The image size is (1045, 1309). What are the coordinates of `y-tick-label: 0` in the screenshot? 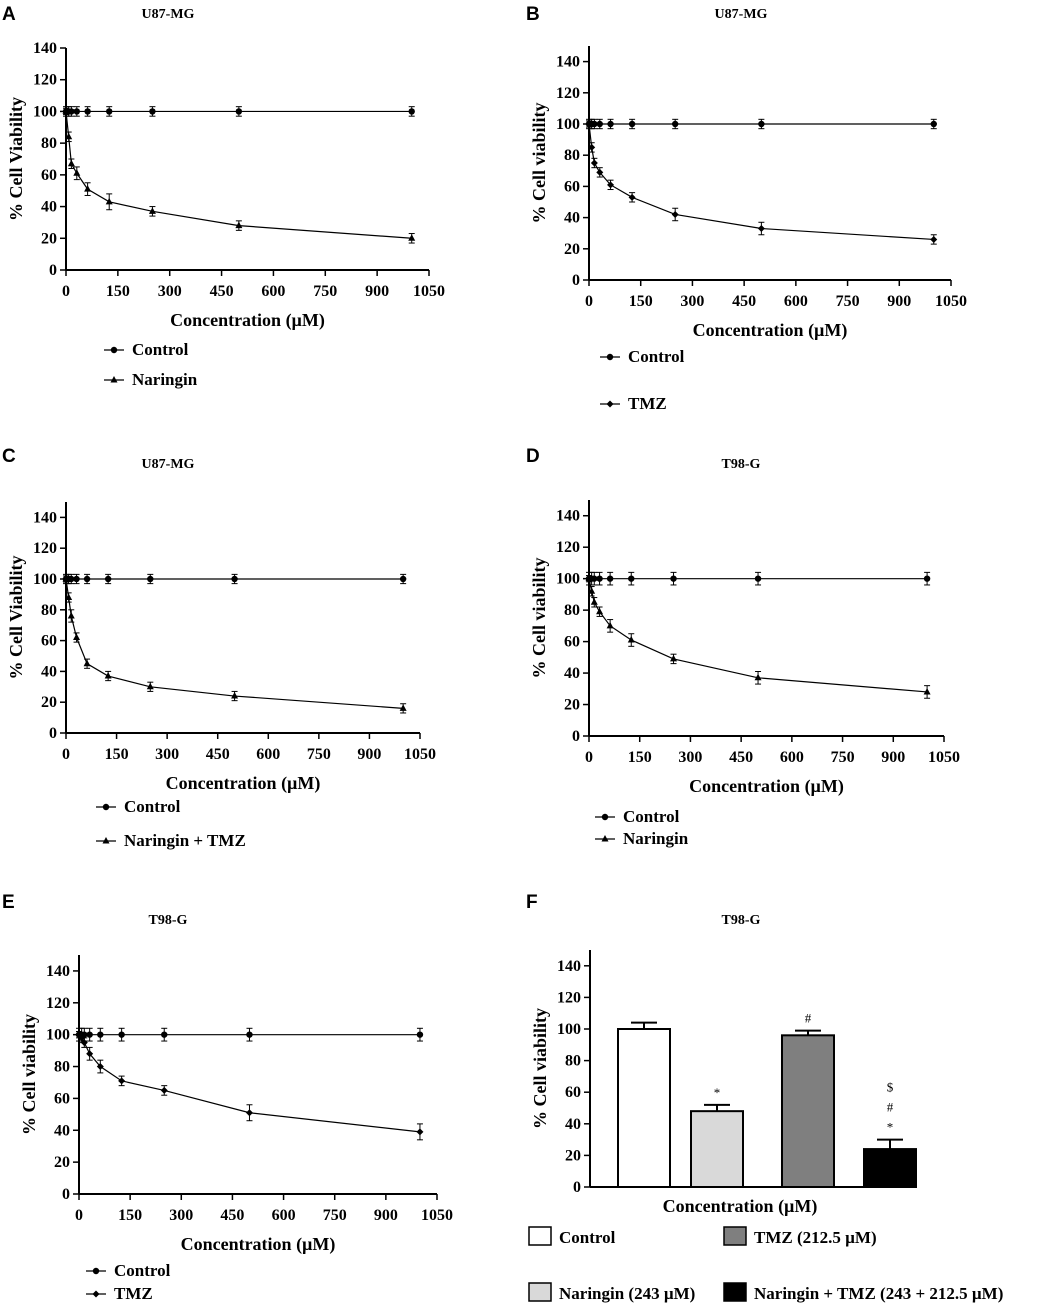 It's located at (66, 1194).